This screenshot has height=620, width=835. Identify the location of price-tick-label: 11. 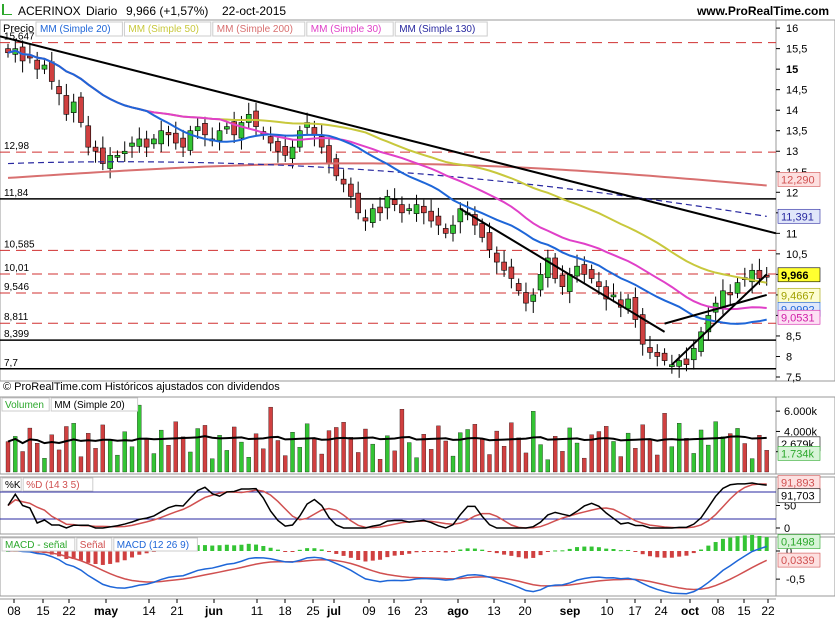
(791, 234).